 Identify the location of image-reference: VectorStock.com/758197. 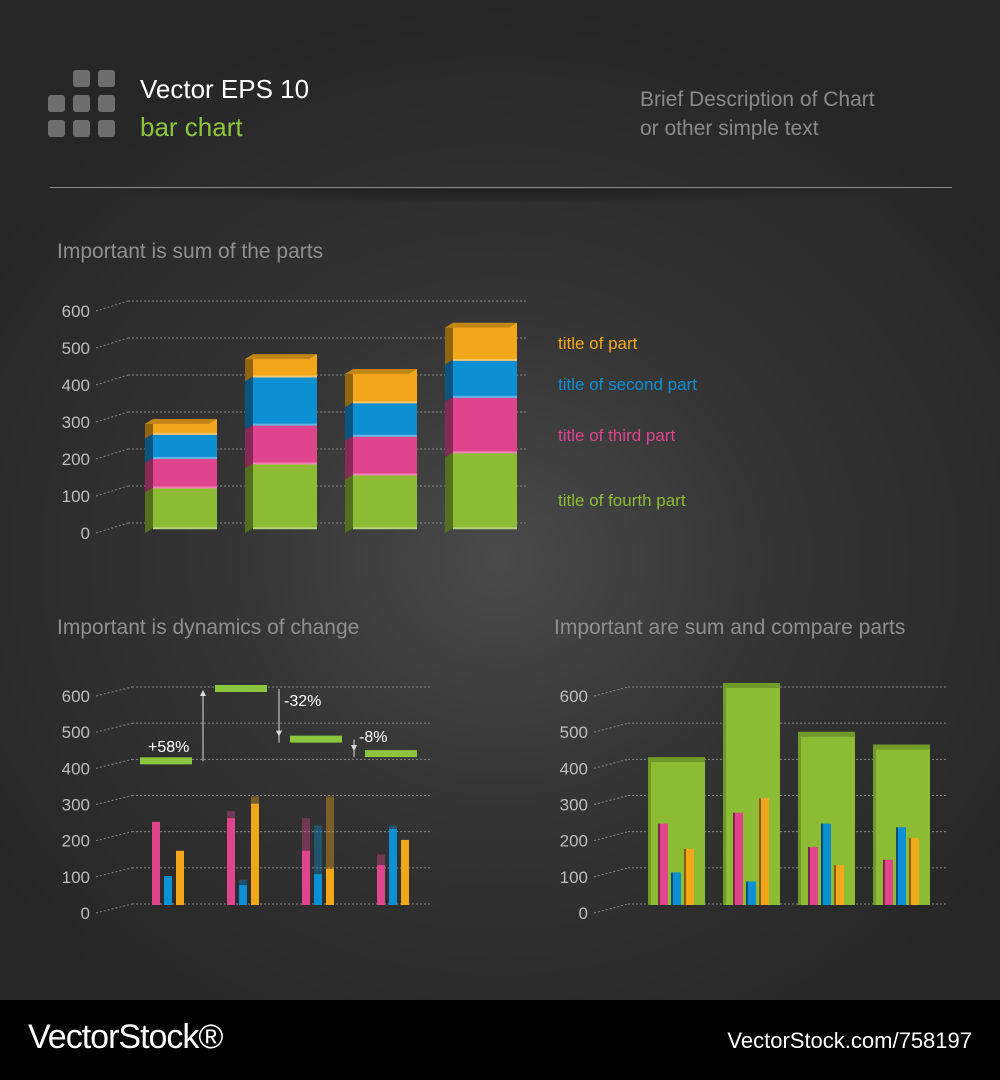
(849, 1041).